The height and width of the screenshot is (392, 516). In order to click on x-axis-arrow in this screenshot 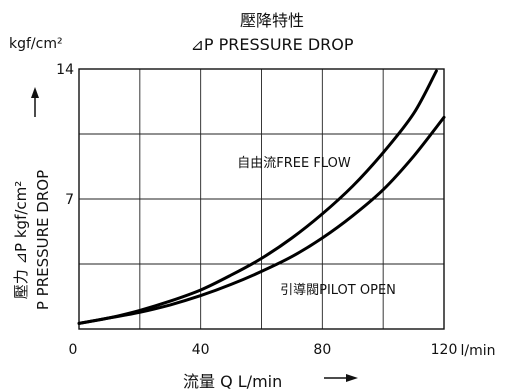, I will do `click(341, 378)`.